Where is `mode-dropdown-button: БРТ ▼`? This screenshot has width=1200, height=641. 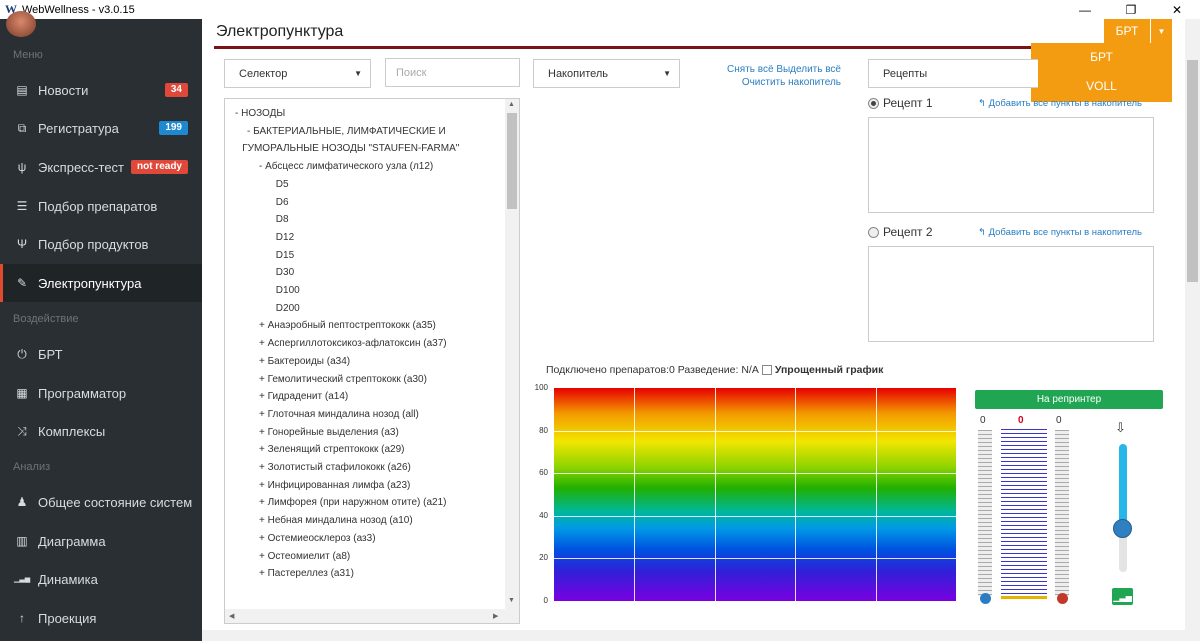 mode-dropdown-button: БРТ ▼ is located at coordinates (1138, 31).